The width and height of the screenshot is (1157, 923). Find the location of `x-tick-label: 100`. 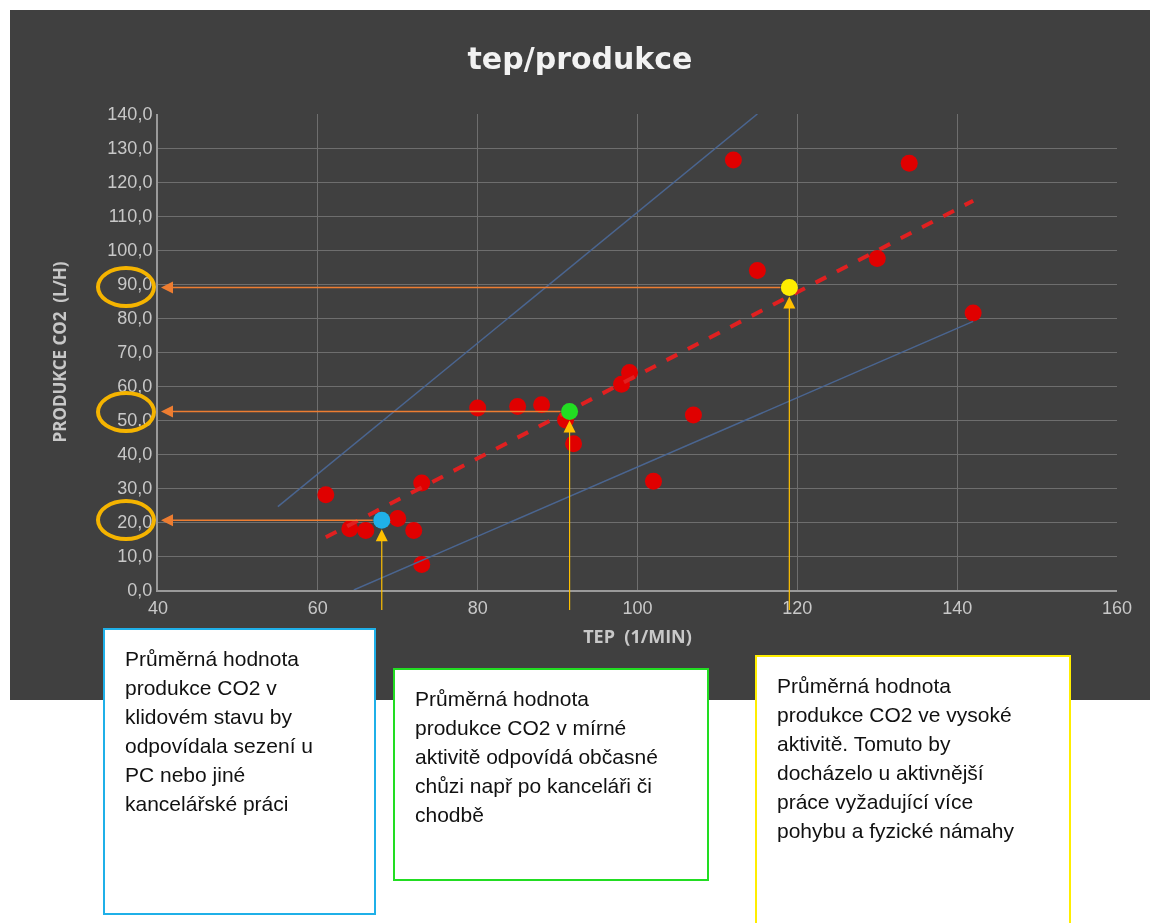

x-tick-label: 100 is located at coordinates (637, 607).